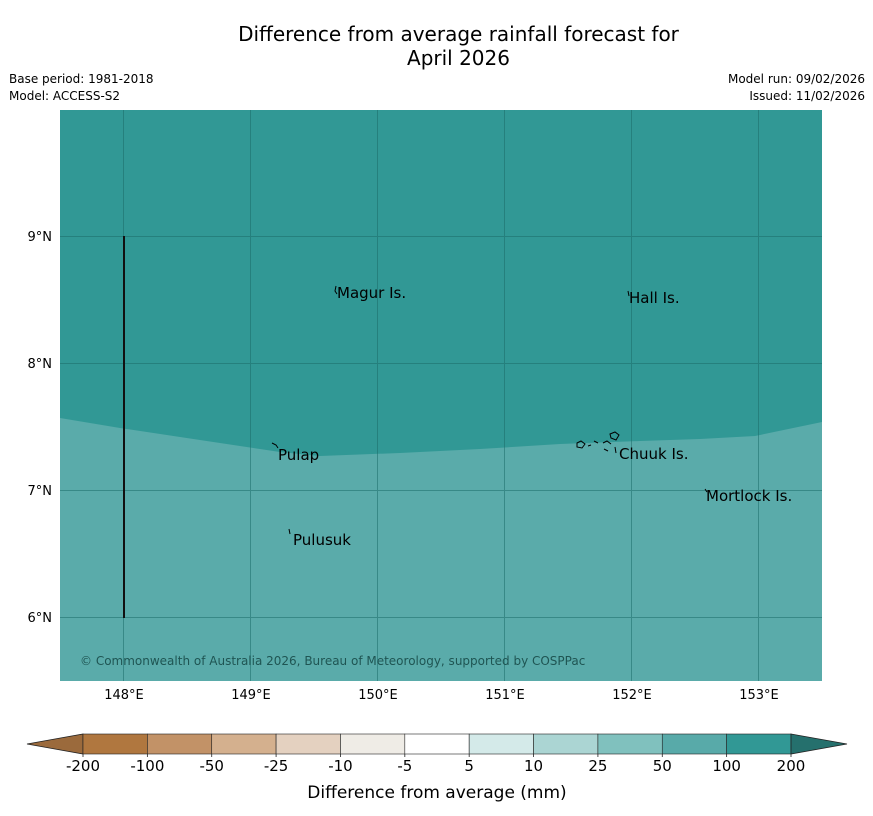 The height and width of the screenshot is (816, 873). Describe the element at coordinates (211, 766) in the screenshot. I see `colorbar-tick-label: -50` at that location.